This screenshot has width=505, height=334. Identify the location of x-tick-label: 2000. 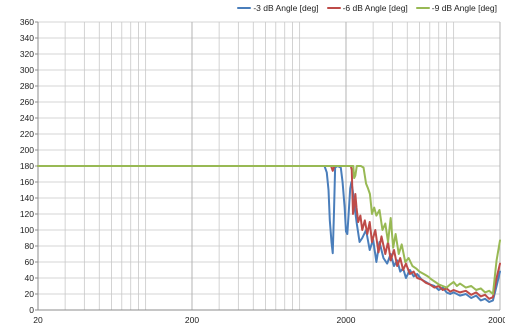
(346, 320).